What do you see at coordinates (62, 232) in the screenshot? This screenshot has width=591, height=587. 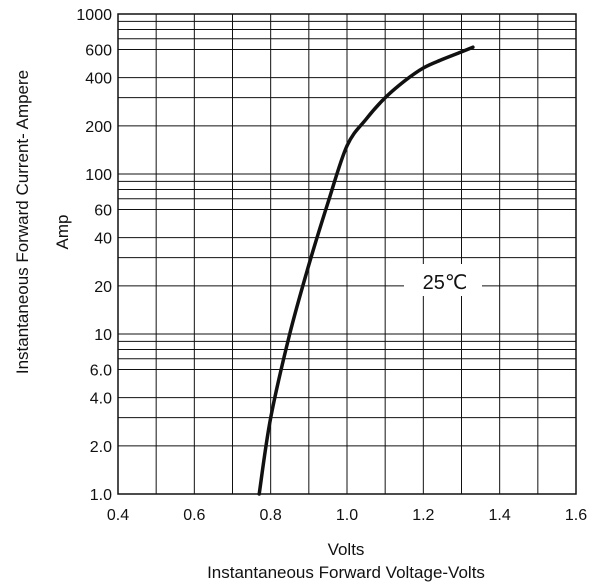 I see `y-axis-subtitle: Amp` at bounding box center [62, 232].